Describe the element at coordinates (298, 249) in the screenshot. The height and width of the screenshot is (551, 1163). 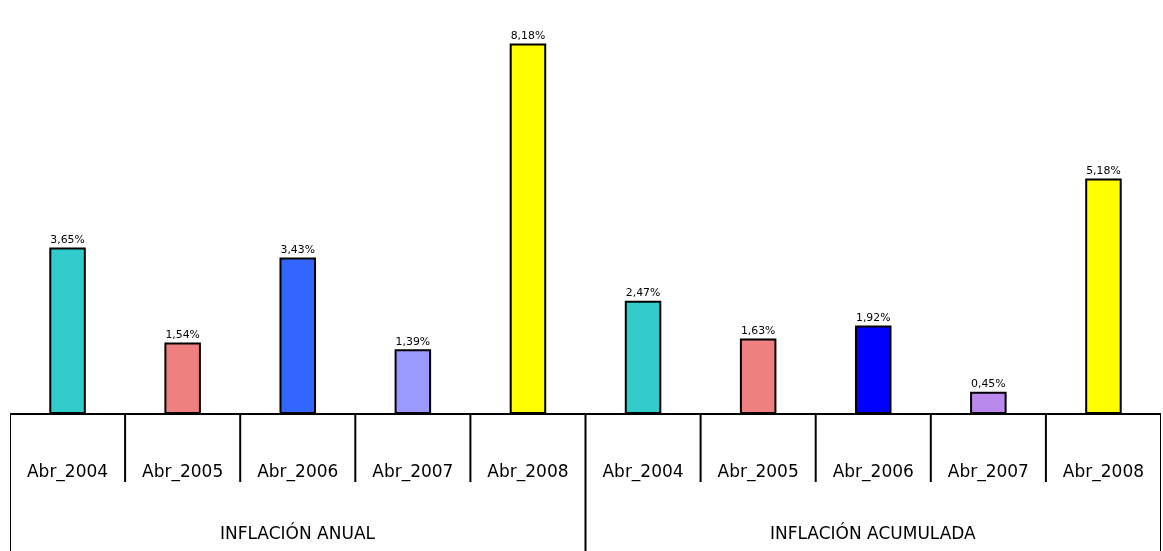
I see `data-label: 3,43%` at that location.